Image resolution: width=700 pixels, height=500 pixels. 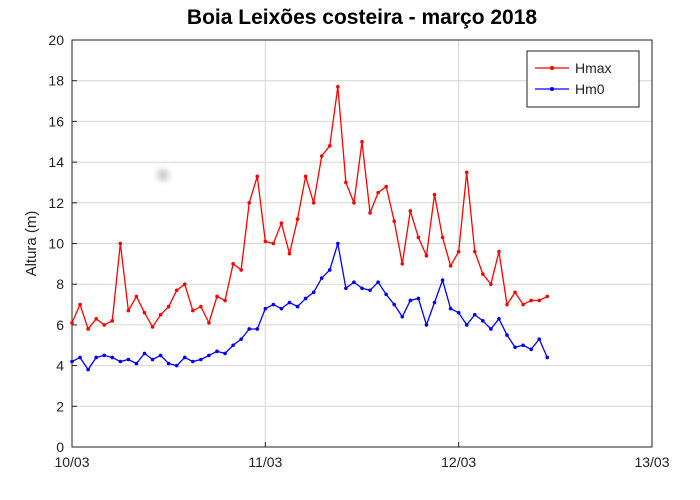 I want to click on y-tick-label: 16, so click(x=56, y=121).